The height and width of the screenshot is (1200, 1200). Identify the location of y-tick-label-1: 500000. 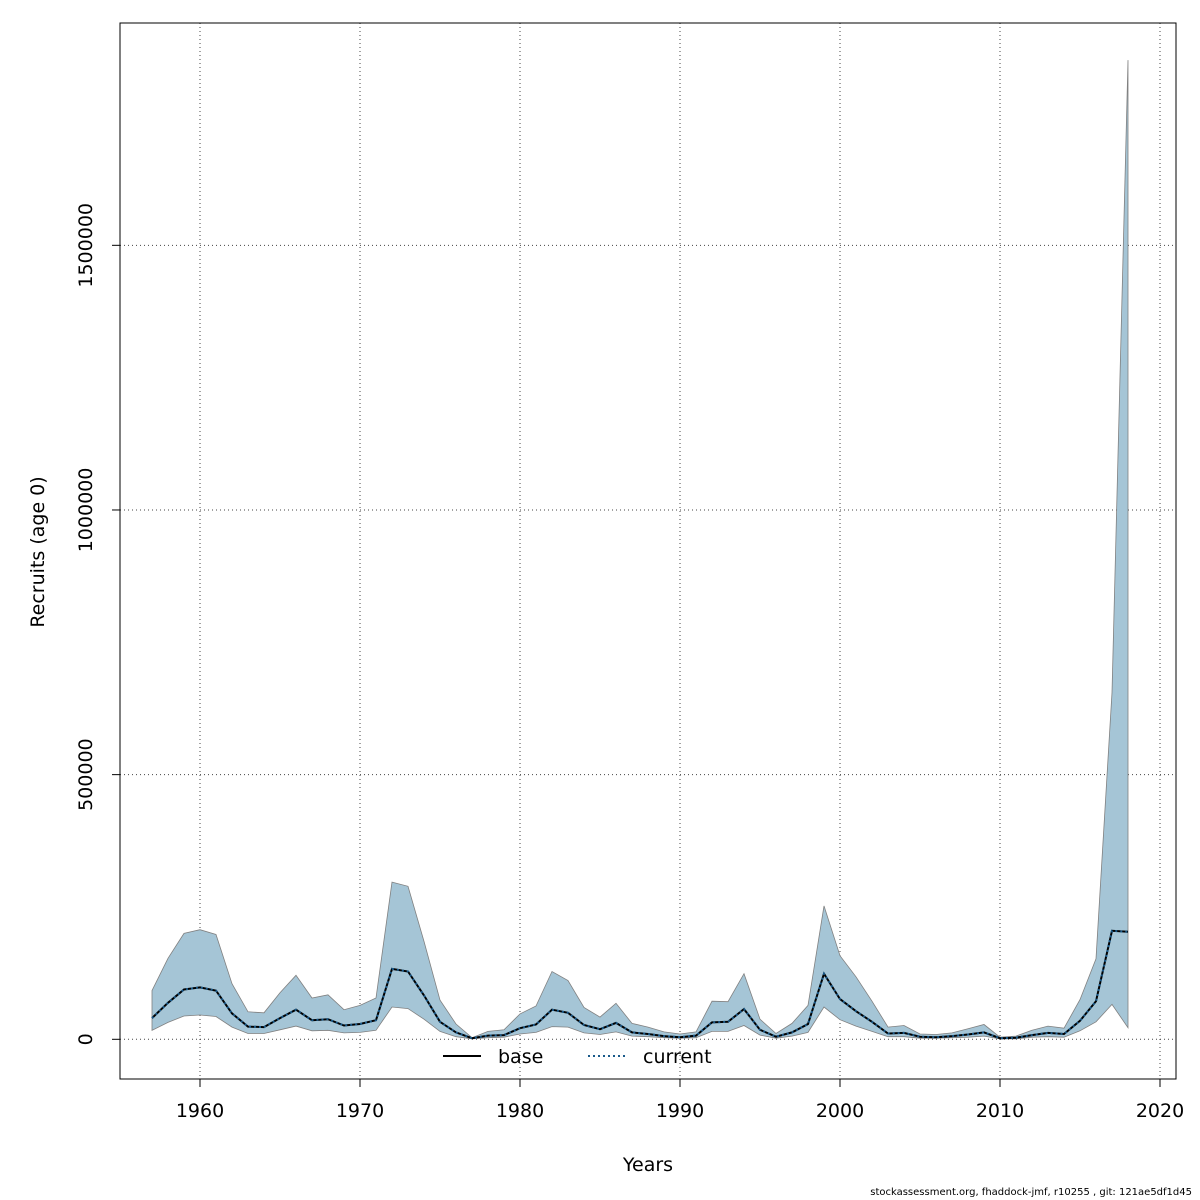
(86, 774).